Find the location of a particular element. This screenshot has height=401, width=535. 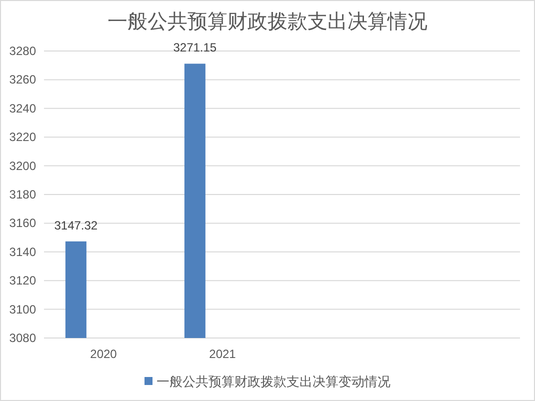

y-tick-label: 3200 is located at coordinates (22, 165).